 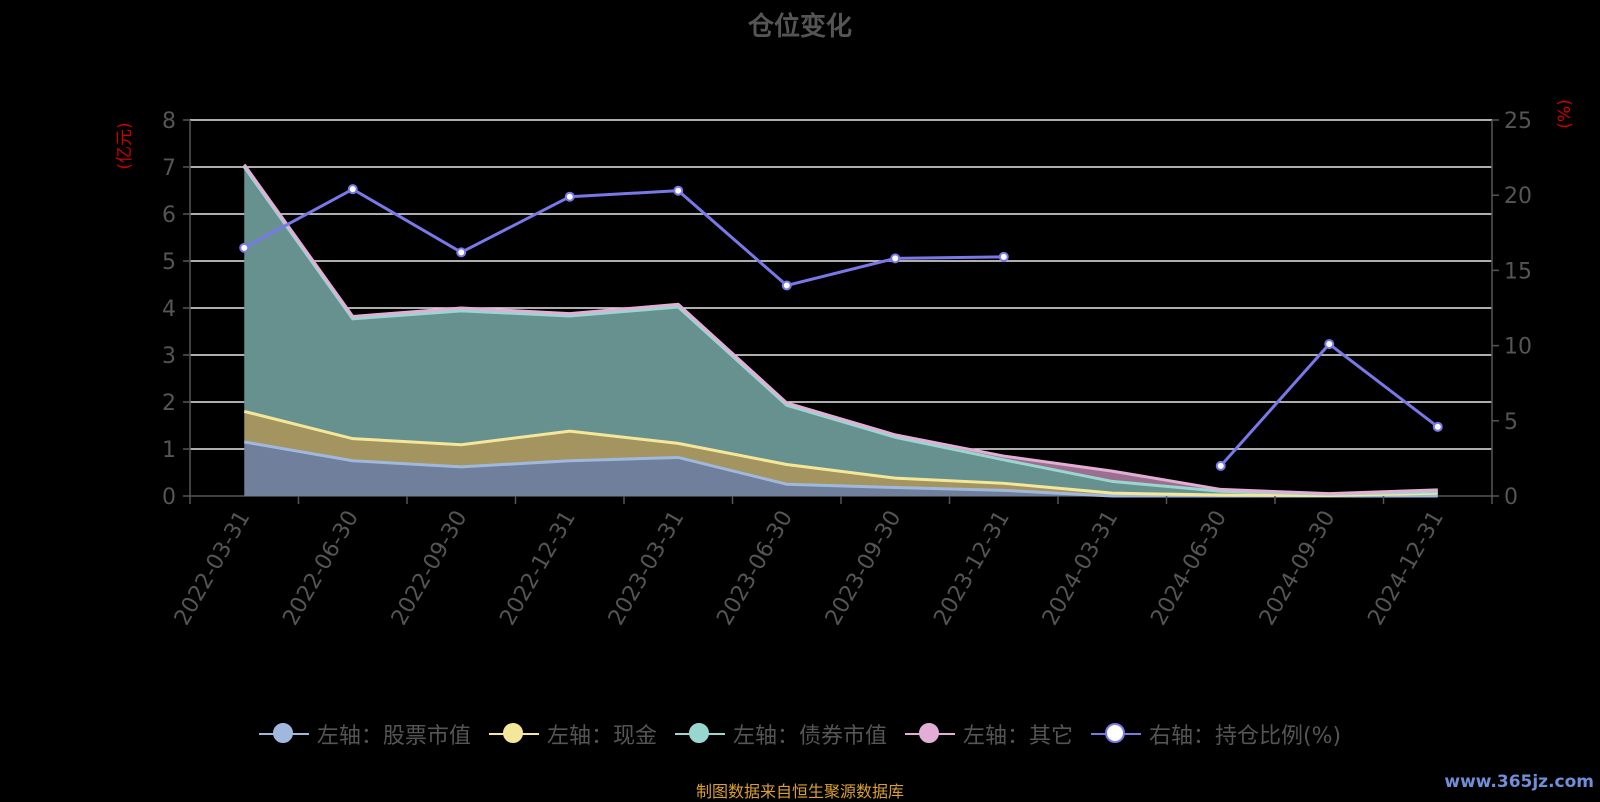 What do you see at coordinates (169, 450) in the screenshot?
I see `left-tick-label: 1` at bounding box center [169, 450].